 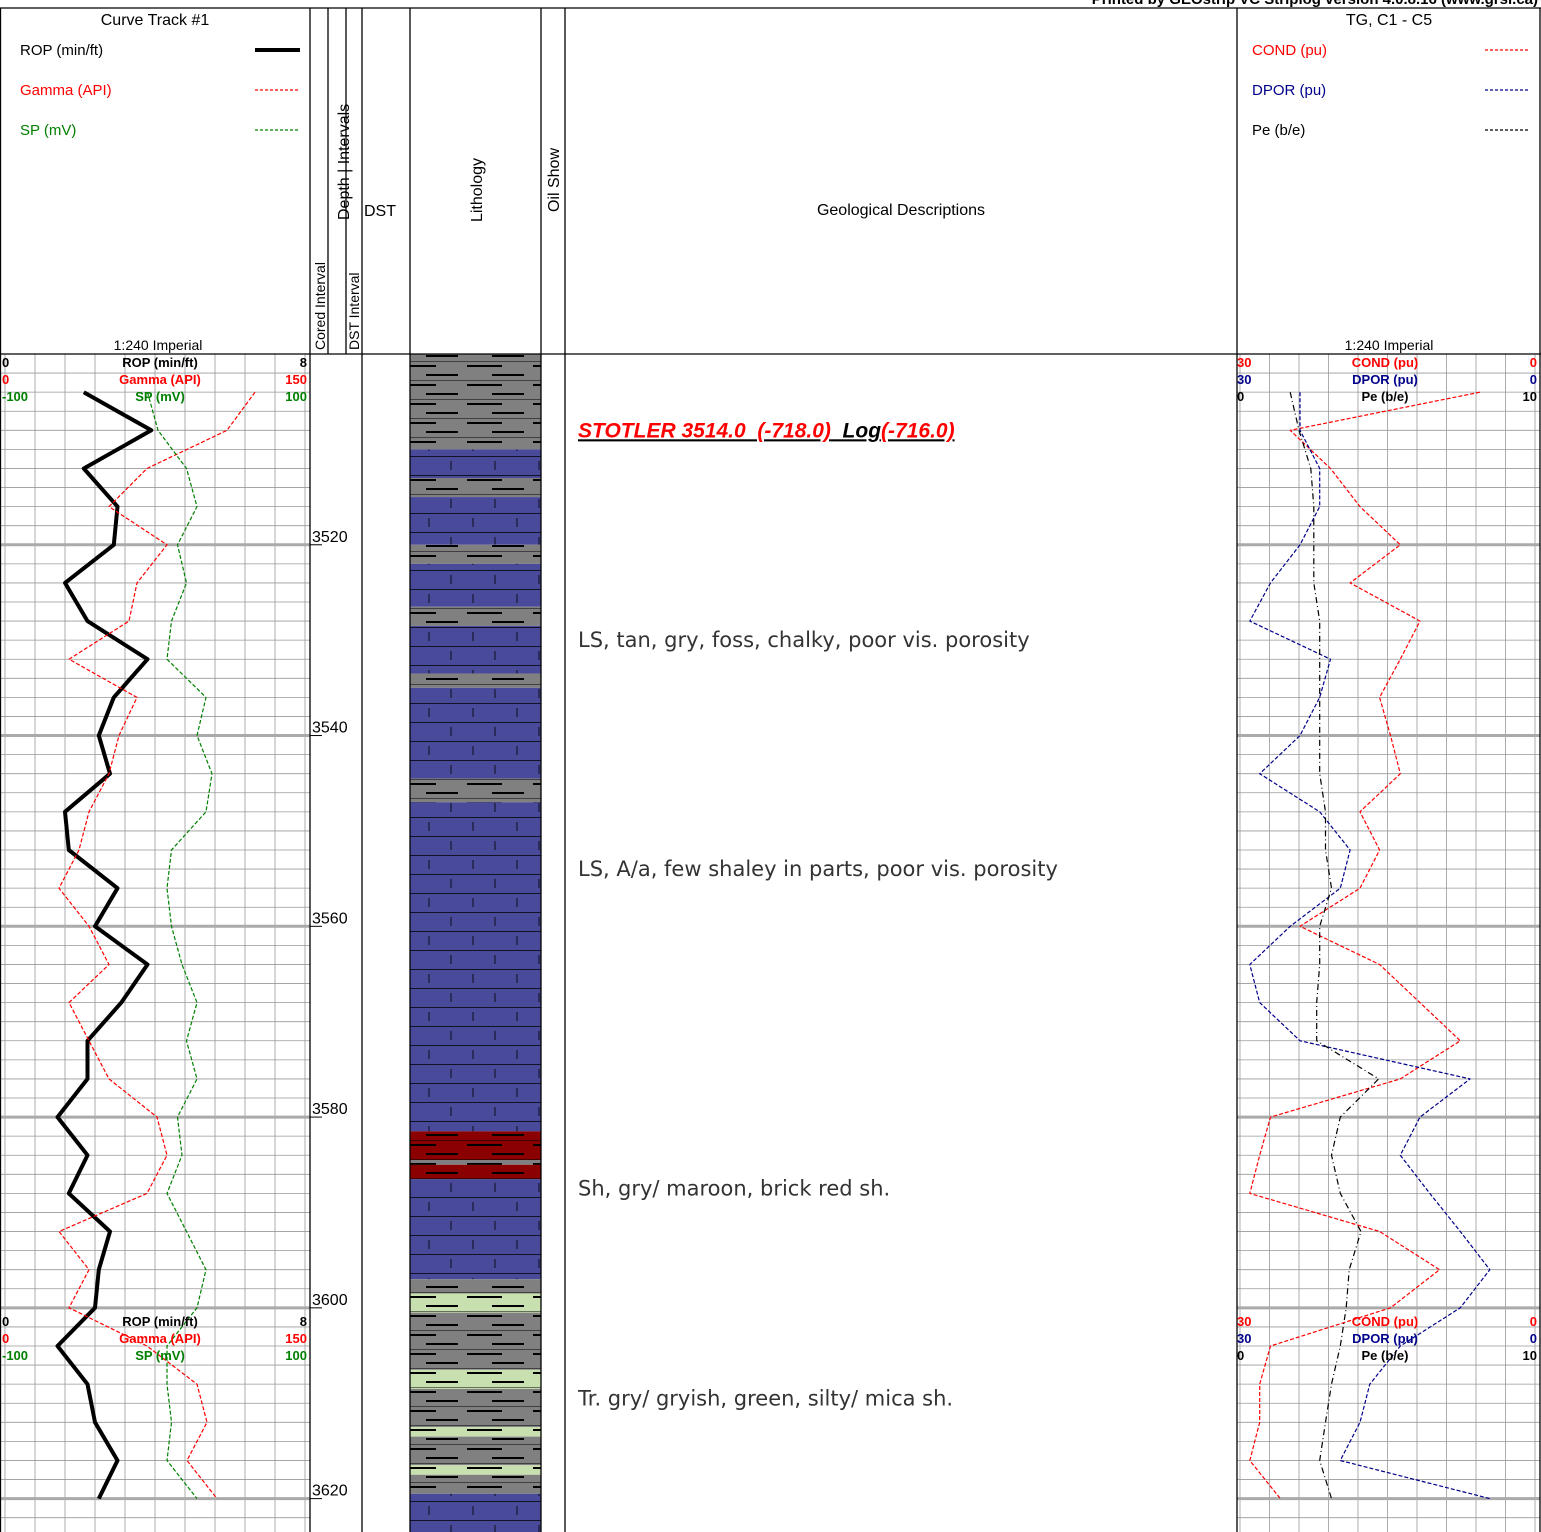 I want to click on legend-label: Gamma (API), so click(x=66, y=90).